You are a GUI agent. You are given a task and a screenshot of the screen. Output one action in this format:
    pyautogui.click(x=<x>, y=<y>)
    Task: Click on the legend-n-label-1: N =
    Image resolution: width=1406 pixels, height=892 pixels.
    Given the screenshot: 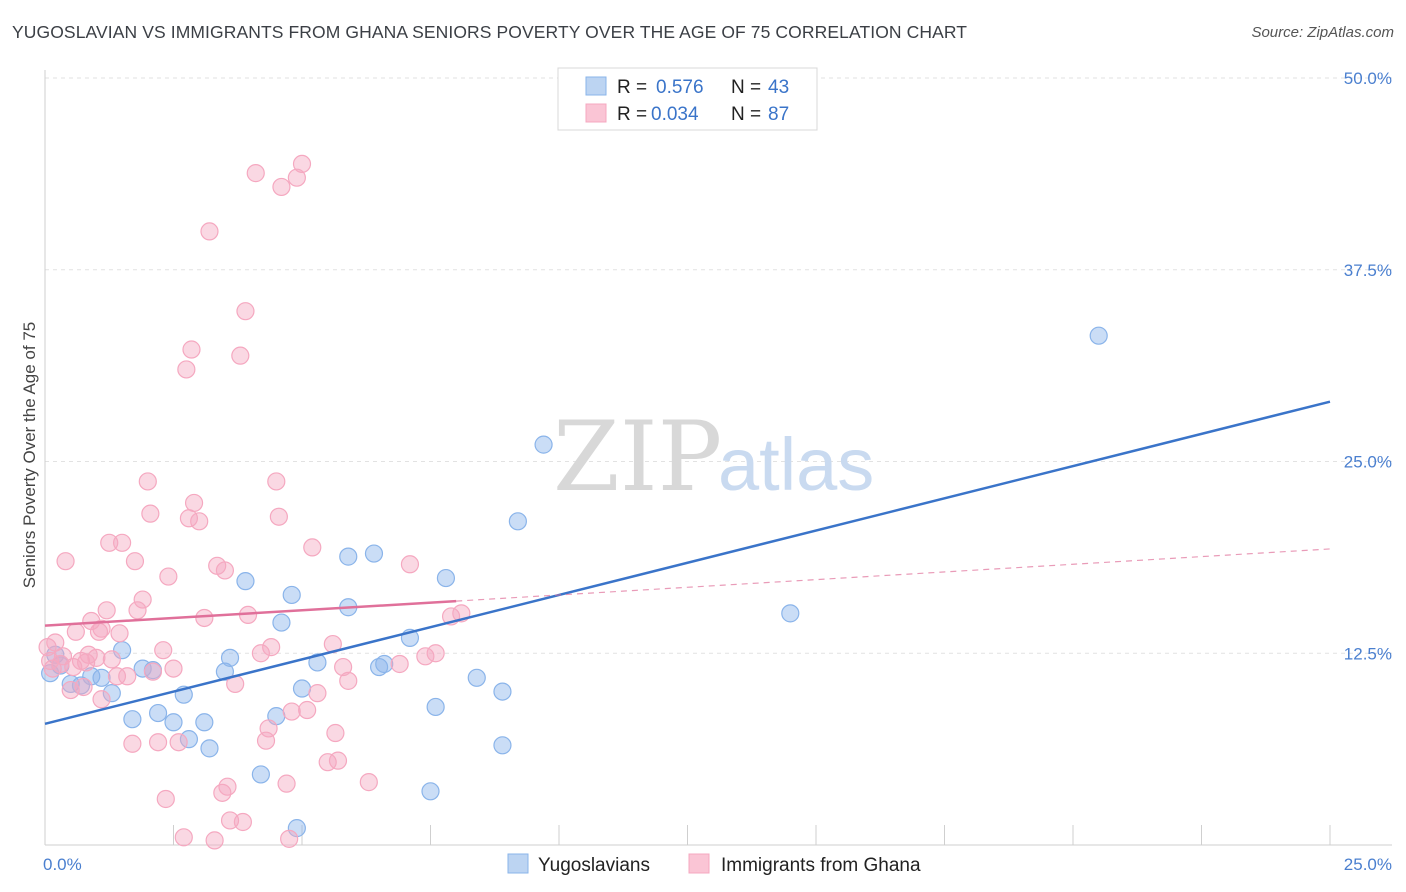 What is the action you would take?
    pyautogui.click(x=746, y=87)
    